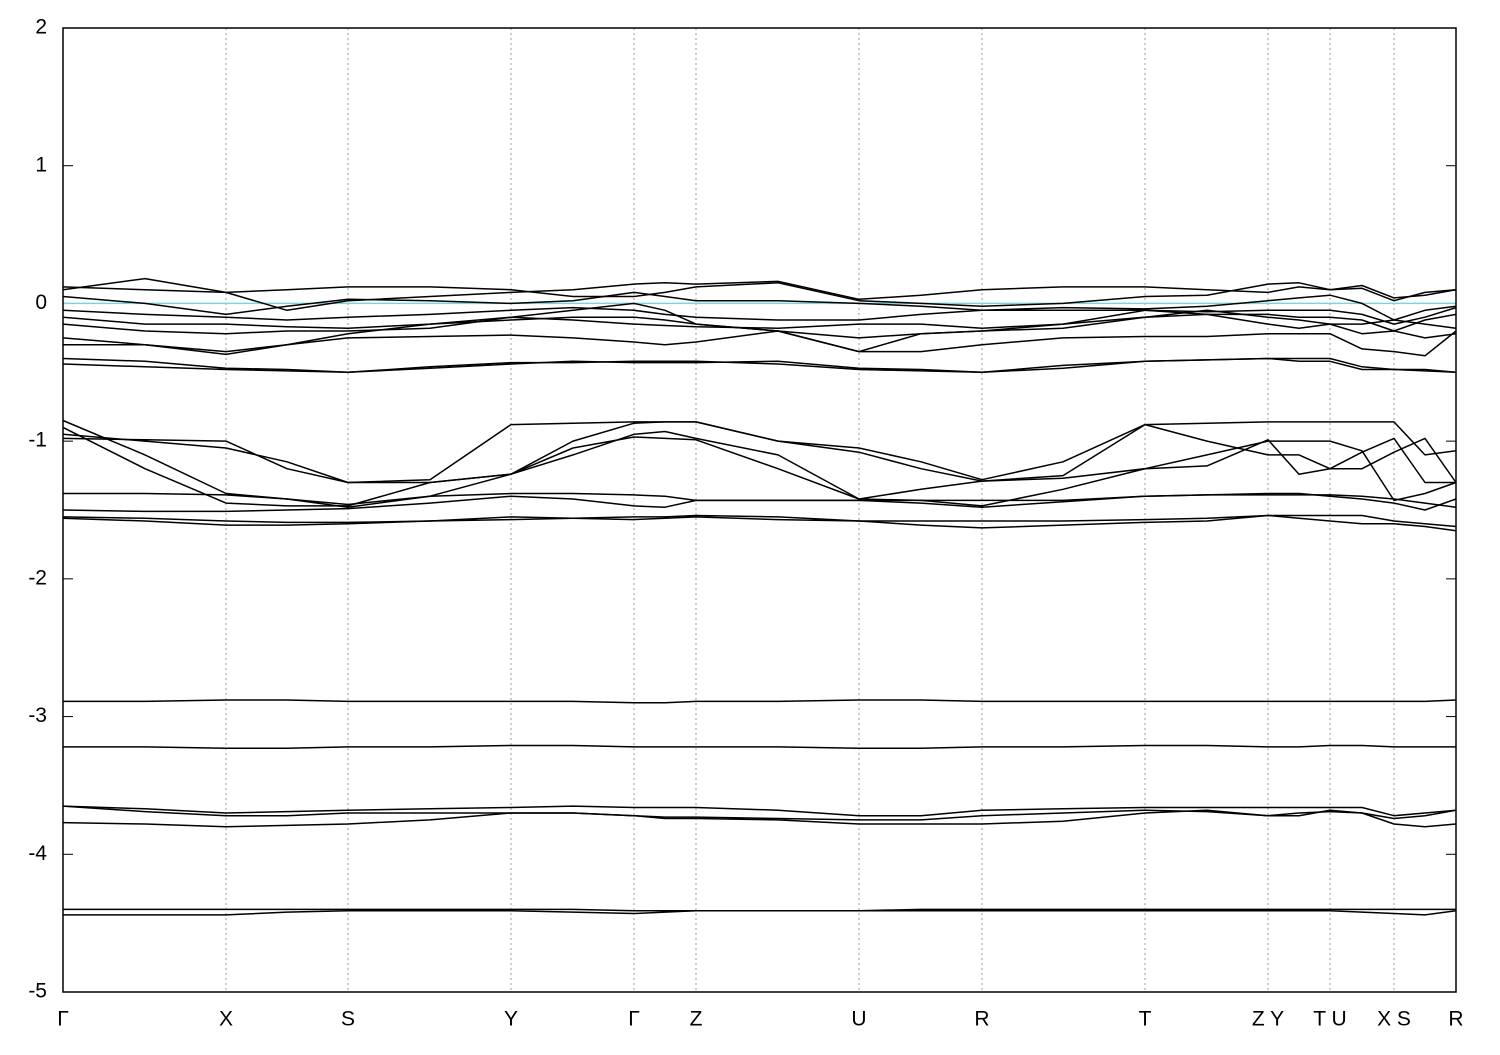  What do you see at coordinates (37, 715) in the screenshot?
I see `y-tick-label: -3` at bounding box center [37, 715].